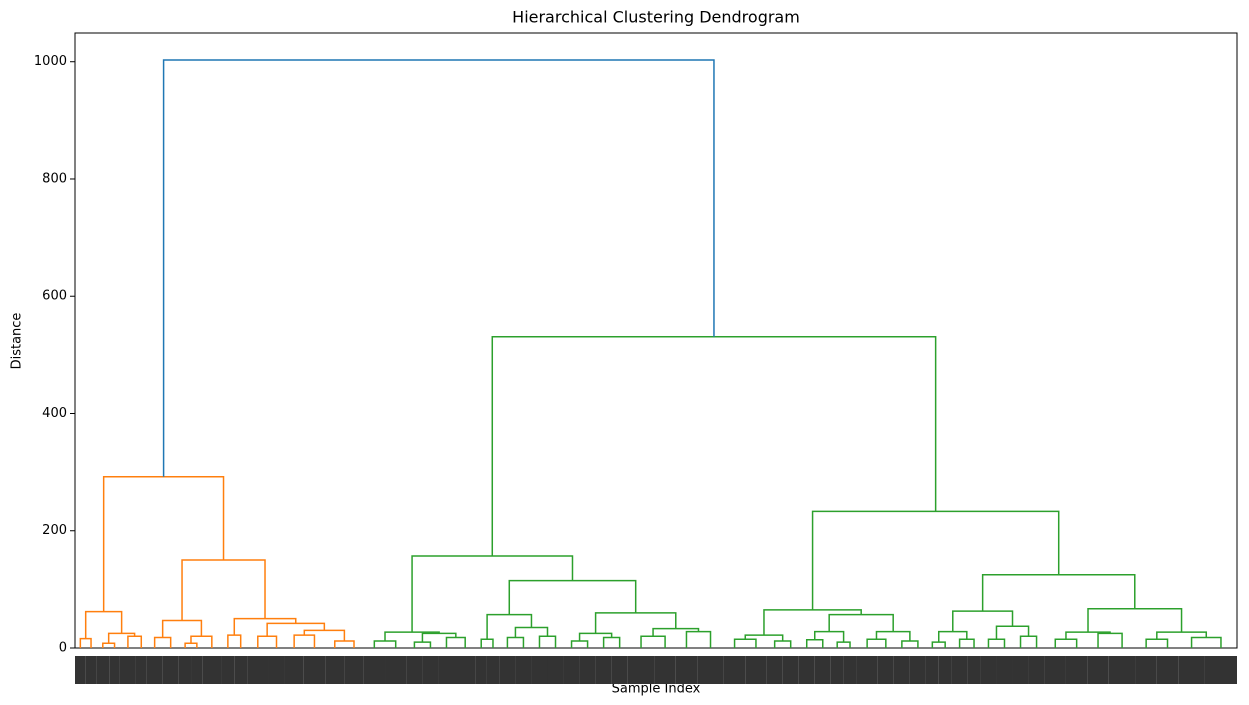  Describe the element at coordinates (656, 17) in the screenshot. I see `chart-title: Hierarchical Clustering Dendrogram` at that location.